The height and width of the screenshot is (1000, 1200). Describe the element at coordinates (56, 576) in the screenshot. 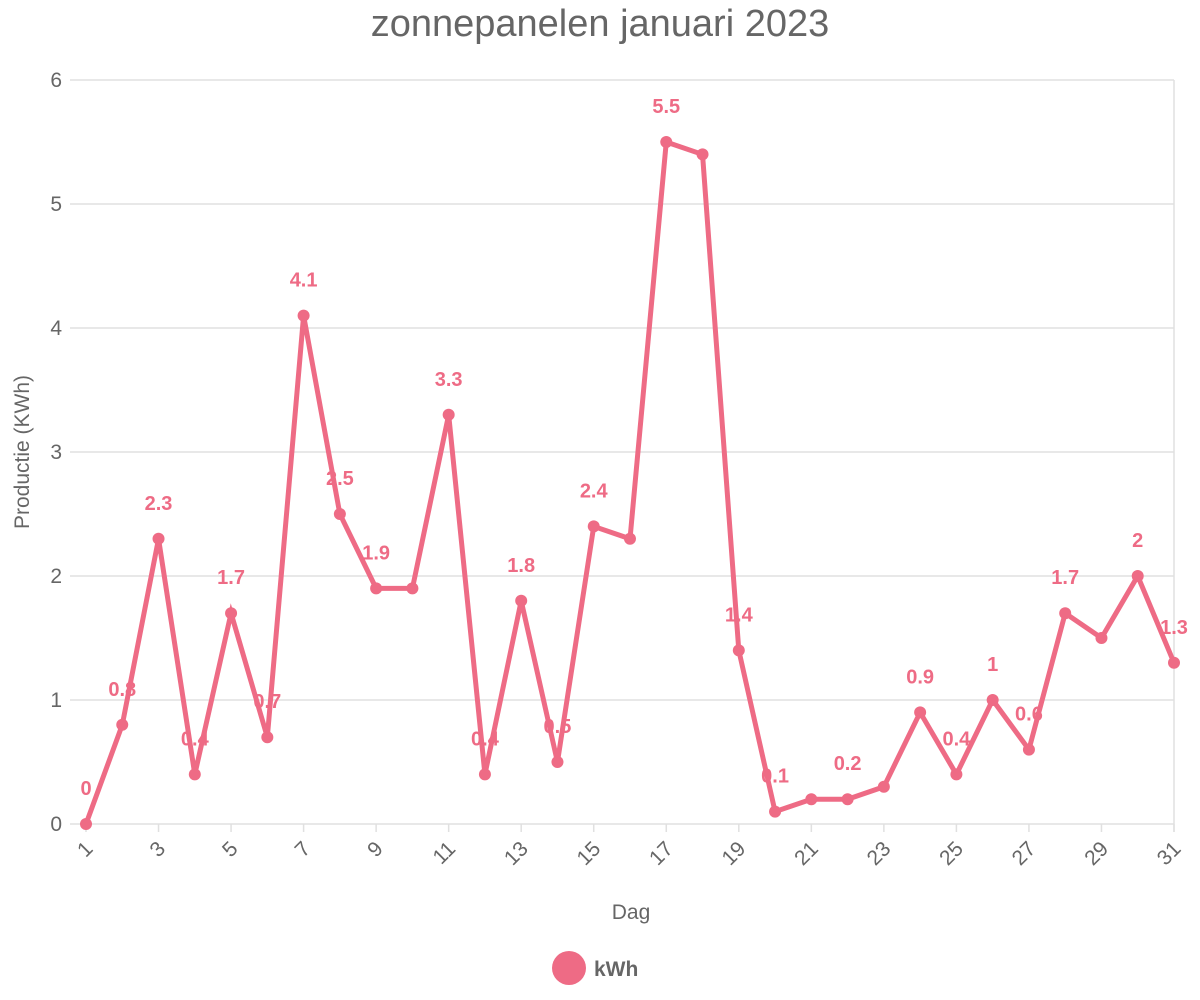

I see `y-tick-label: 2` at that location.